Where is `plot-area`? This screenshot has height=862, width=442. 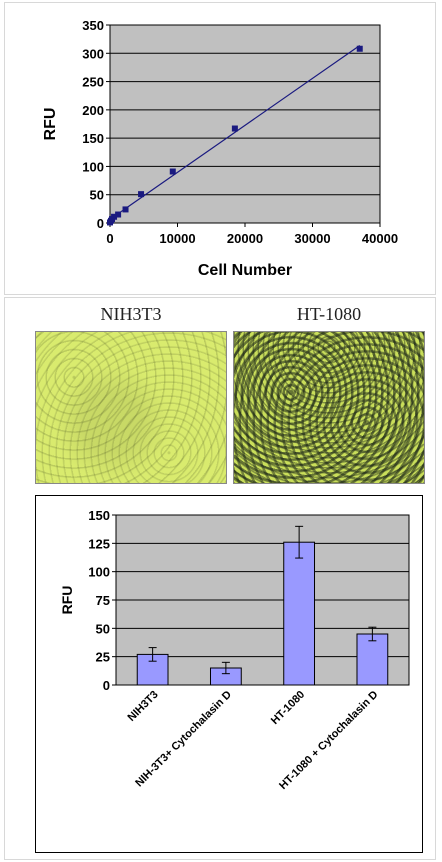 plot-area is located at coordinates (245, 124).